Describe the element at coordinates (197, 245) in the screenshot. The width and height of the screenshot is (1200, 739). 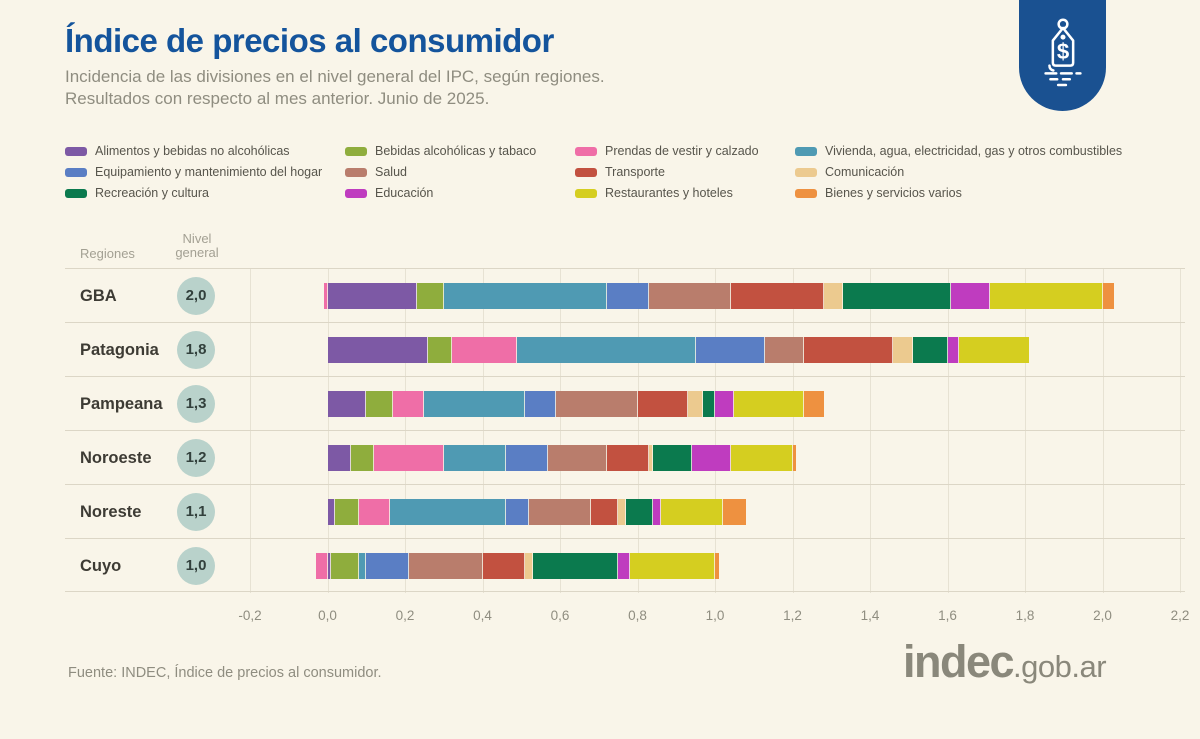
I see `level-column-header: Nivel general` at that location.